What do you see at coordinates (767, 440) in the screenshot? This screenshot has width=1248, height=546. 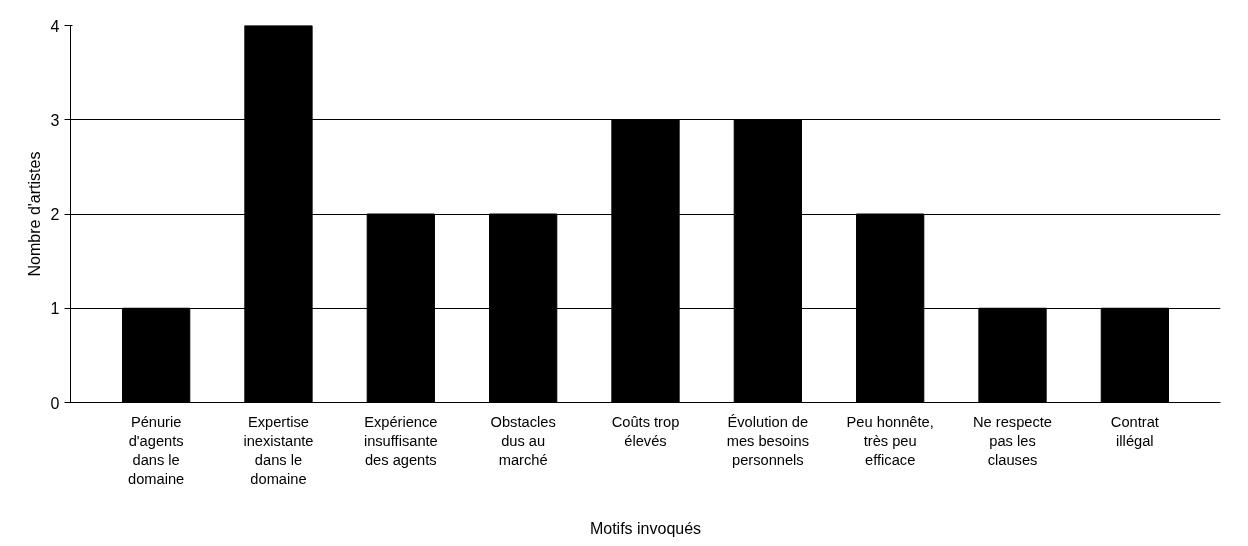 I see `x-tick-label: Évolution de mes besoins personnels` at bounding box center [767, 440].